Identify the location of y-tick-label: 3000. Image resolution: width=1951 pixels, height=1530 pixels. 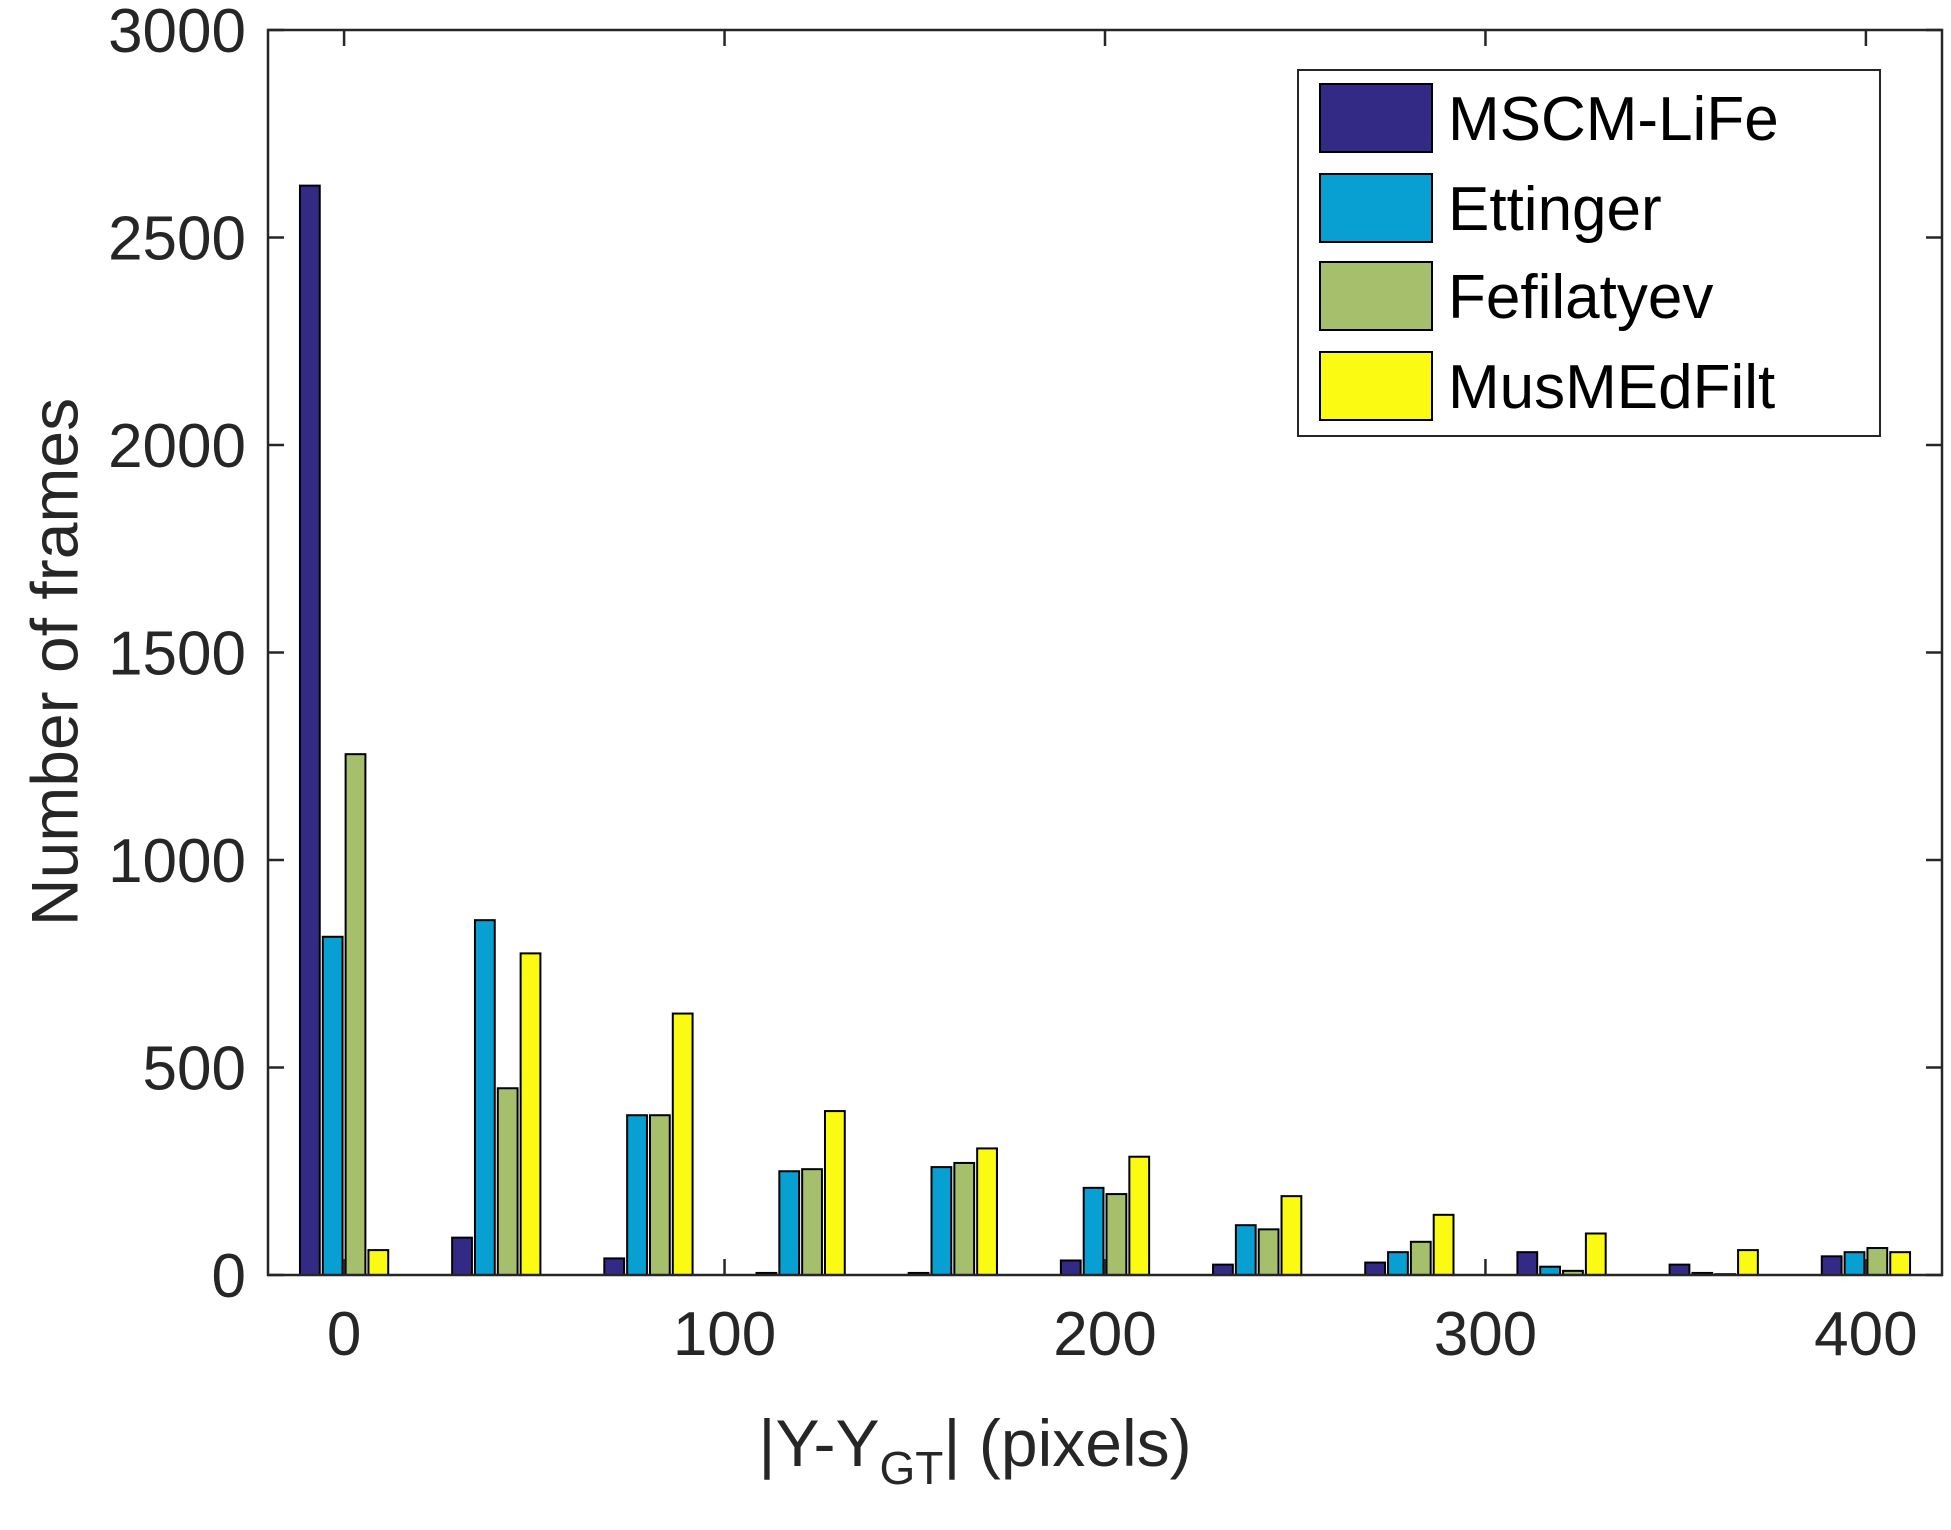
(177, 33).